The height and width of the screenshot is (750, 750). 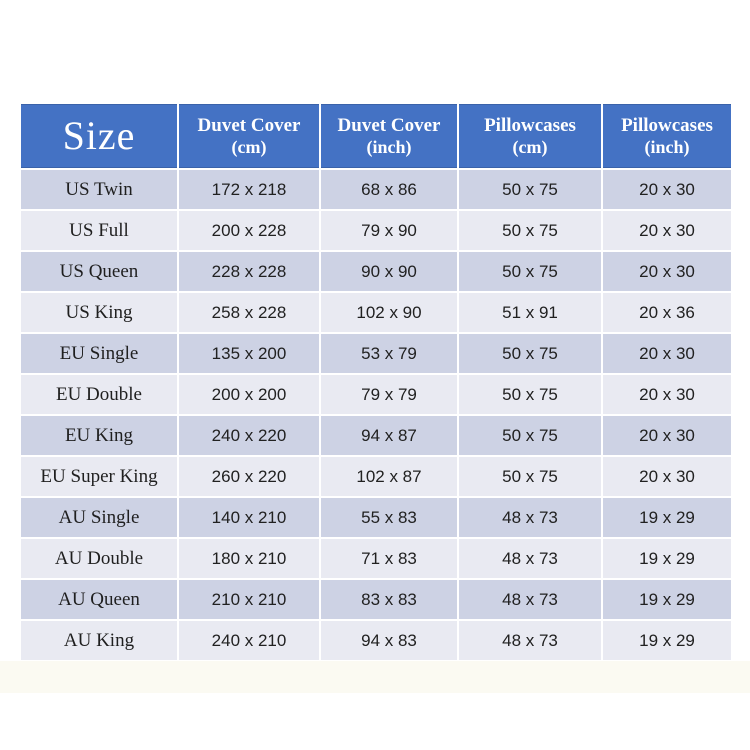 What do you see at coordinates (249, 476) in the screenshot?
I see `cell-duvet-cm: 260 x 220` at bounding box center [249, 476].